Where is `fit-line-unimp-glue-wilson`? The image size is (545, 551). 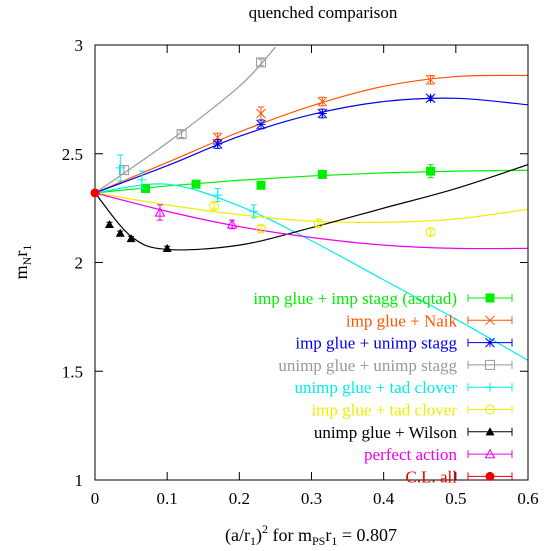 fit-line-unimp-glue-wilson is located at coordinates (311, 207).